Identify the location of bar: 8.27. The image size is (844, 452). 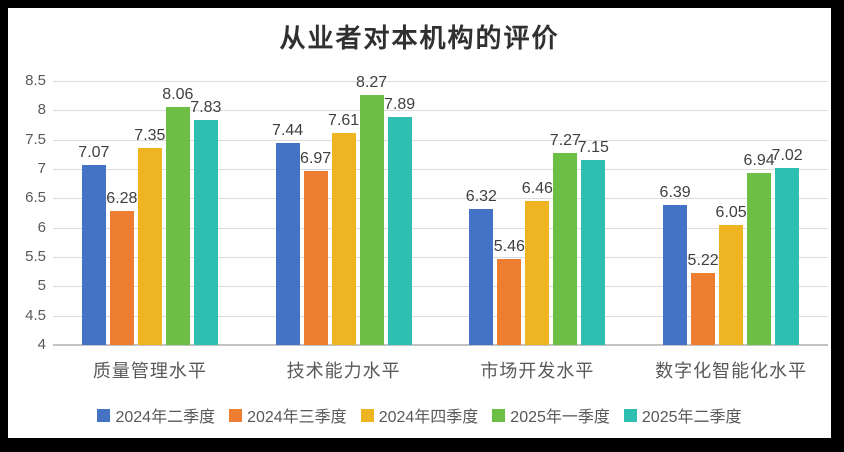
(371, 209).